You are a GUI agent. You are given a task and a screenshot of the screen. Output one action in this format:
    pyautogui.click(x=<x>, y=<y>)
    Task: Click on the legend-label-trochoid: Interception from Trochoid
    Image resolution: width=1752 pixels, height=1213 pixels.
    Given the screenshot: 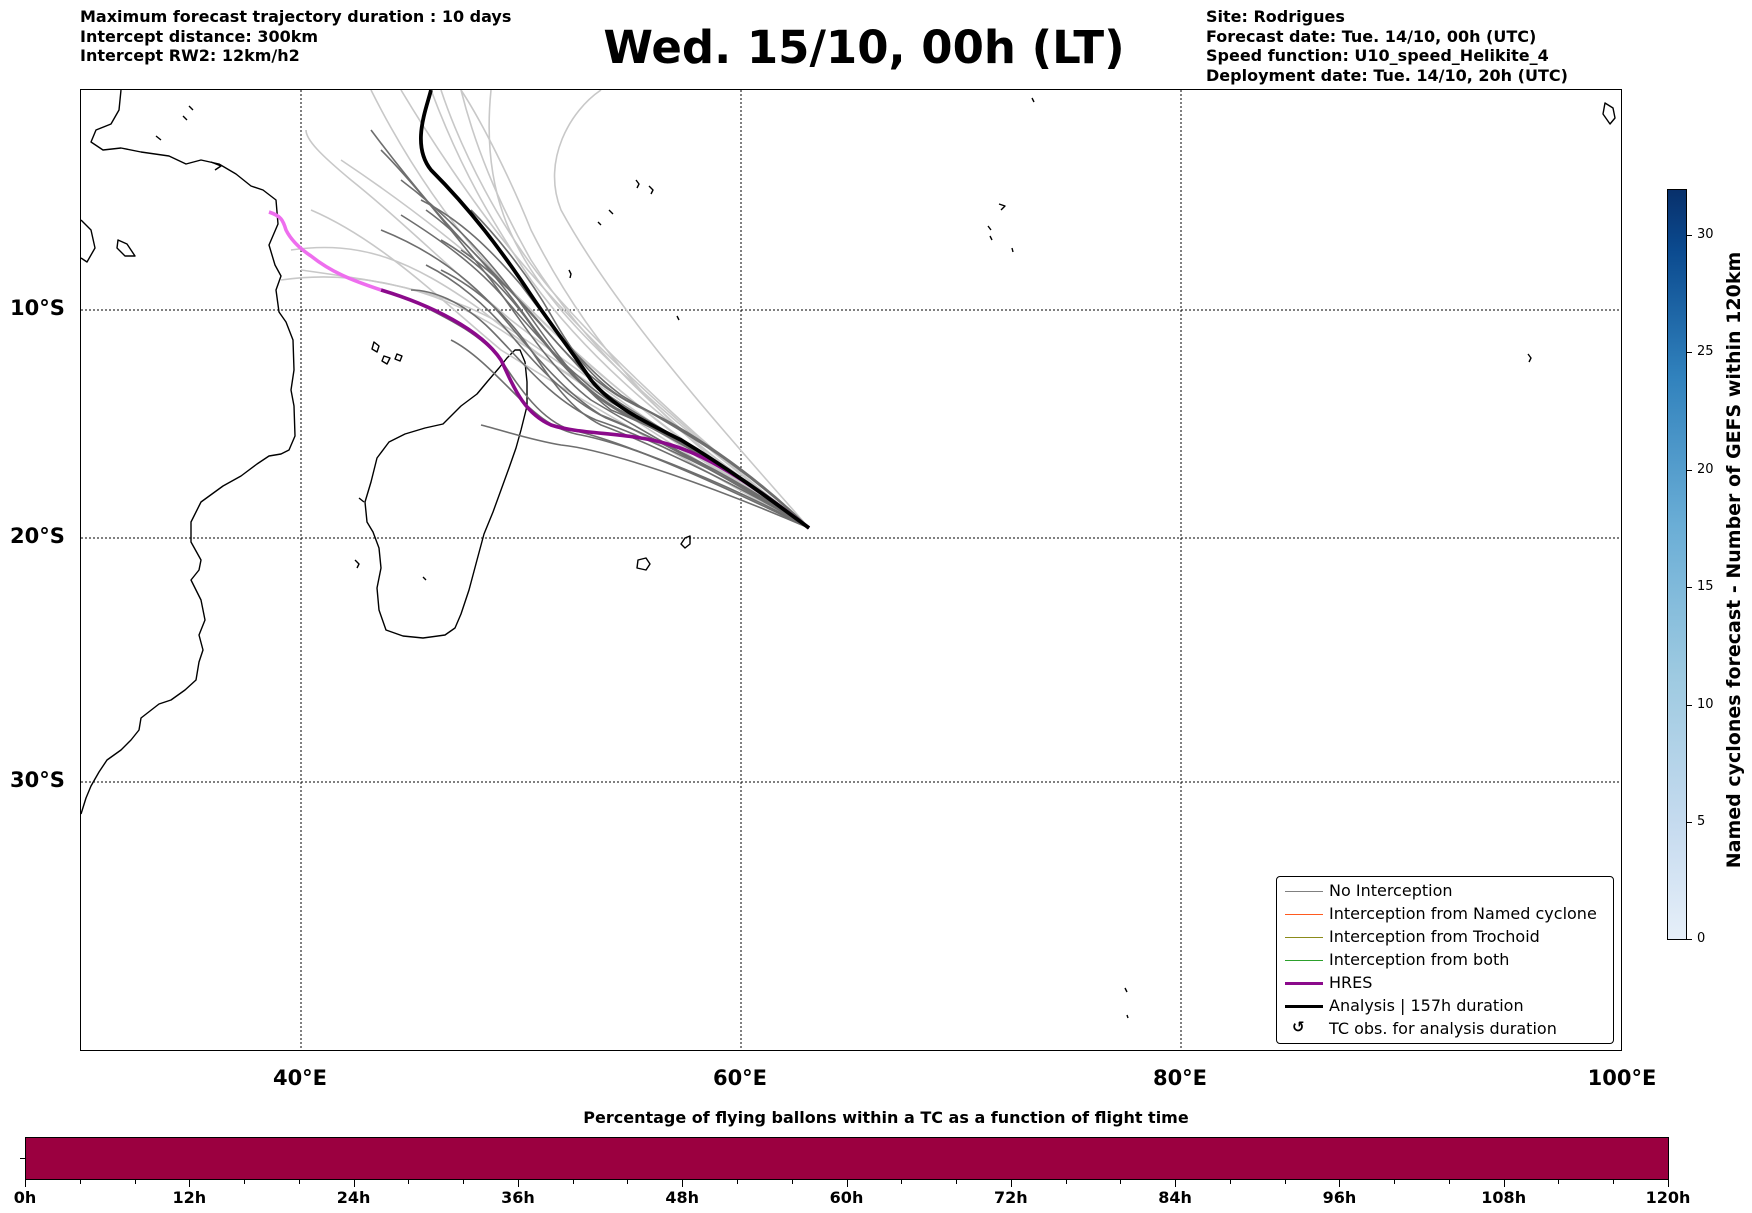 What is the action you would take?
    pyautogui.click(x=1434, y=936)
    